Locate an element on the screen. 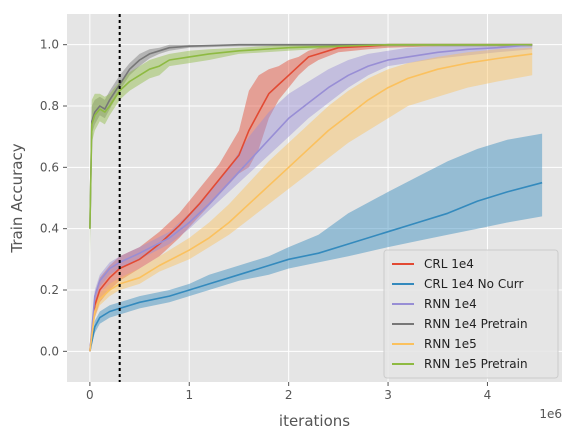 The width and height of the screenshot is (574, 444). y-tick-label: 0.4 is located at coordinates (49, 229).